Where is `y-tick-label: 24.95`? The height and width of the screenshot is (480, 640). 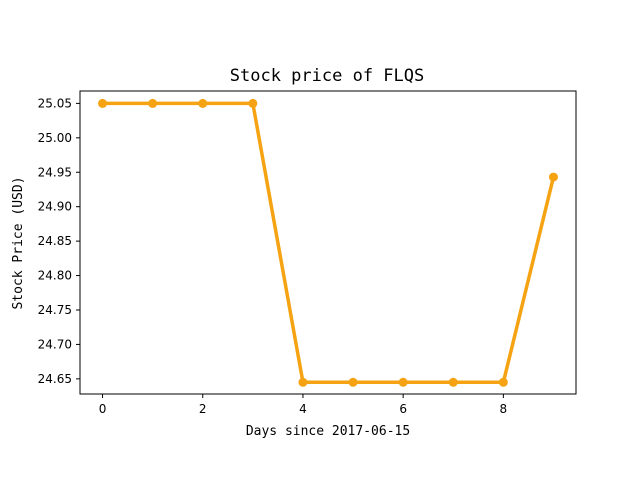 y-tick-label: 24.95 is located at coordinates (55, 172).